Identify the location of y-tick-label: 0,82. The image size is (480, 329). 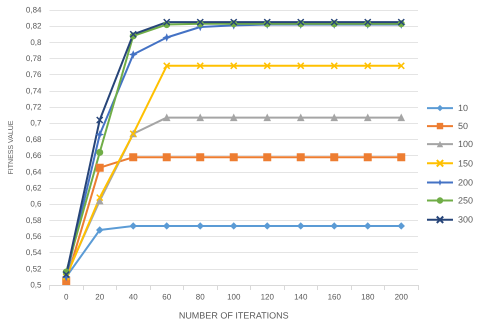
(34, 26).